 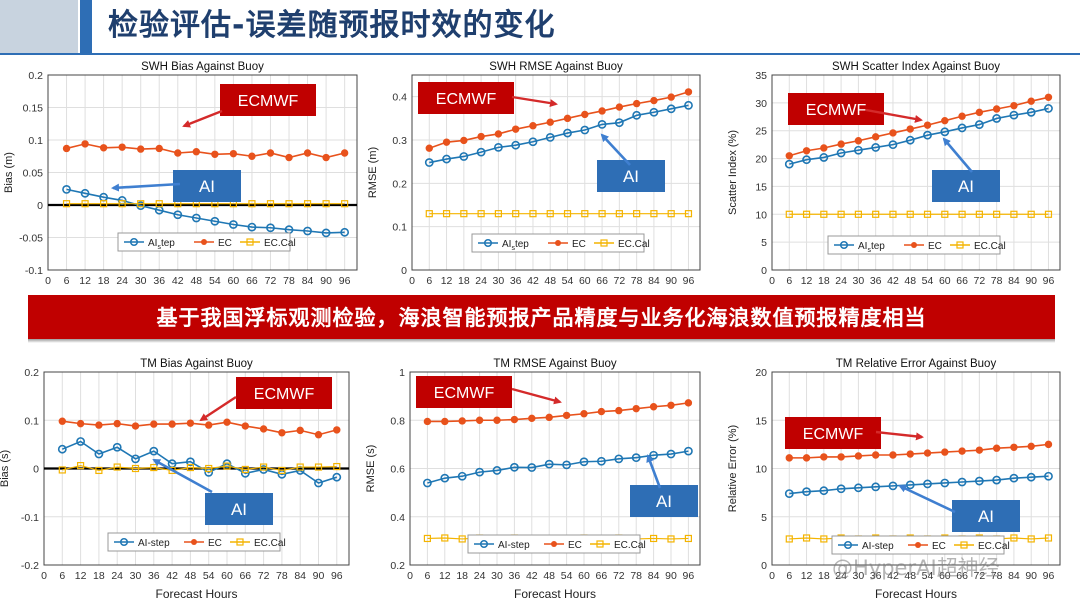 I want to click on title-bar: 检验评估-误差随预报时效的变化, so click(x=540, y=27).